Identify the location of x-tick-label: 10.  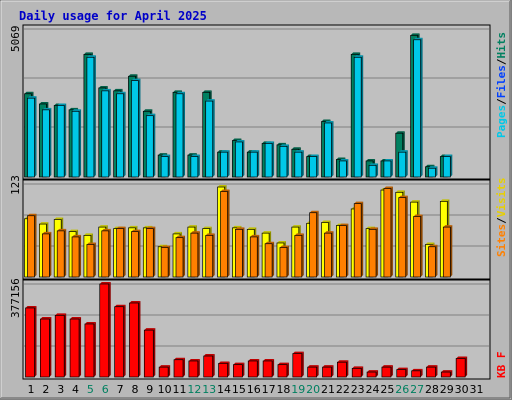
(165, 389).